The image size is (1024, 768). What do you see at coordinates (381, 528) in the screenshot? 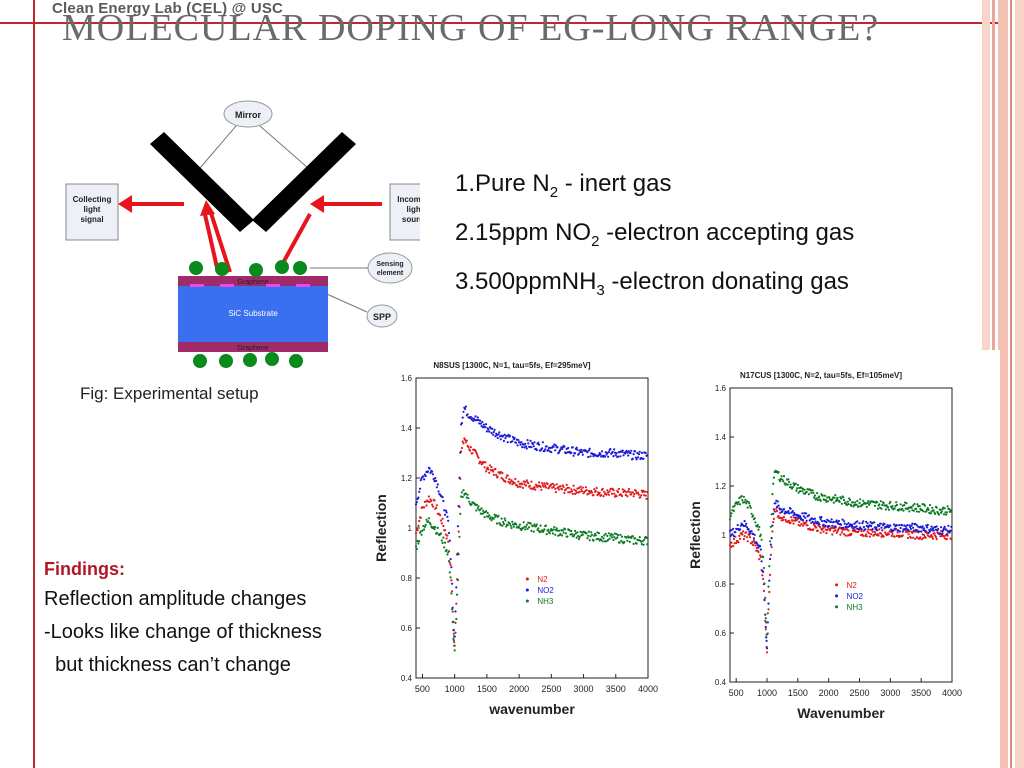
I see `y-axis-label: Reflection` at bounding box center [381, 528].